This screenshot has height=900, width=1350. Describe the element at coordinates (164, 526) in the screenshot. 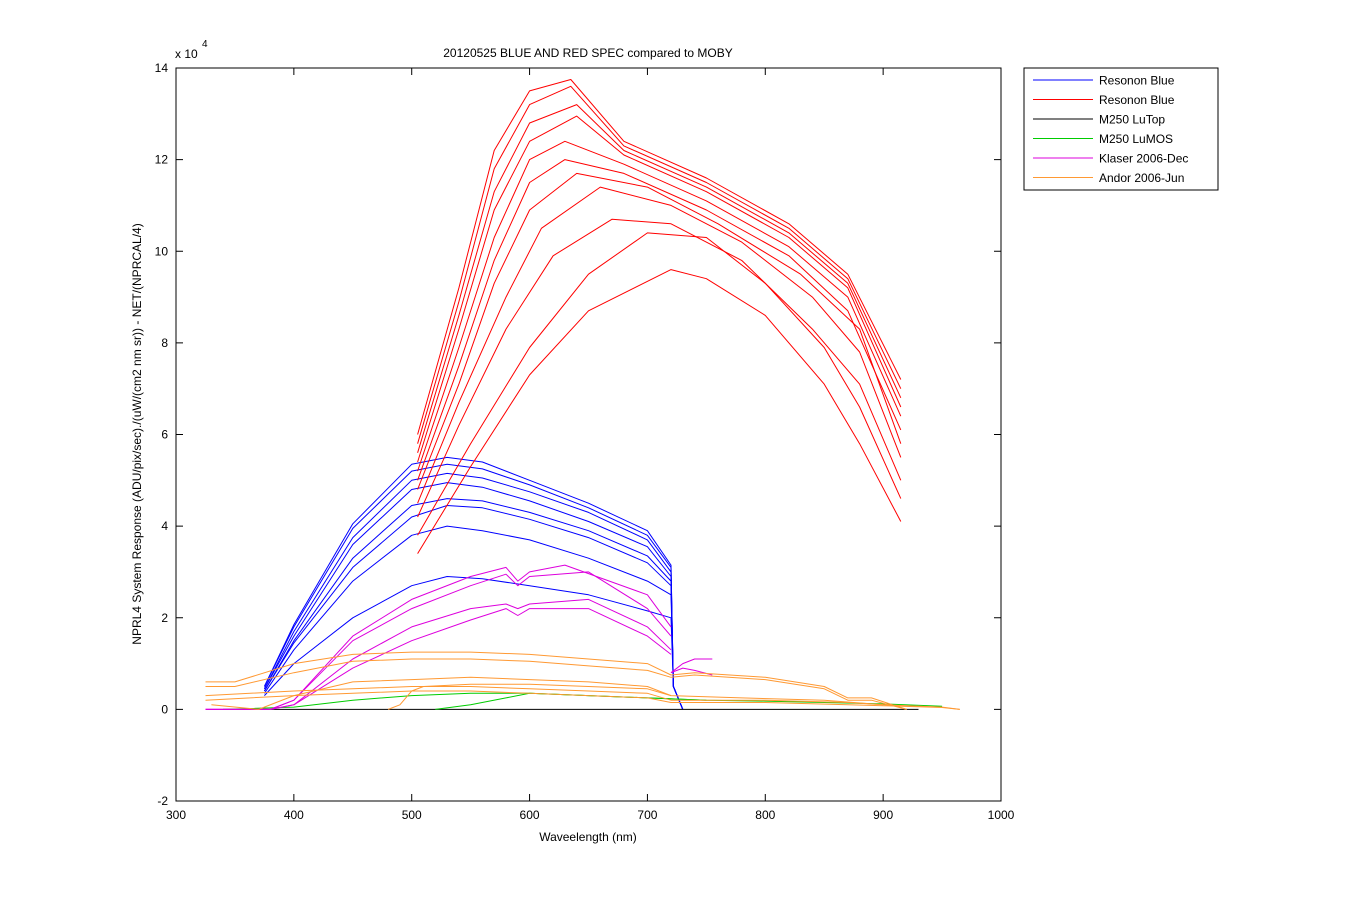

I see `y-tick-label: 4` at that location.